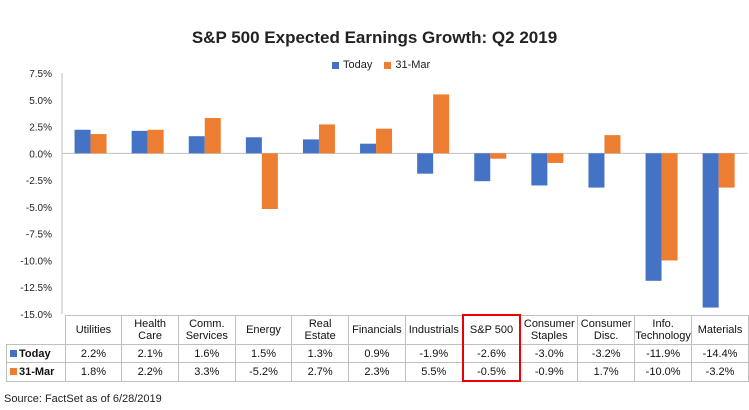  I want to click on row-label: 31-Mar, so click(36, 372).